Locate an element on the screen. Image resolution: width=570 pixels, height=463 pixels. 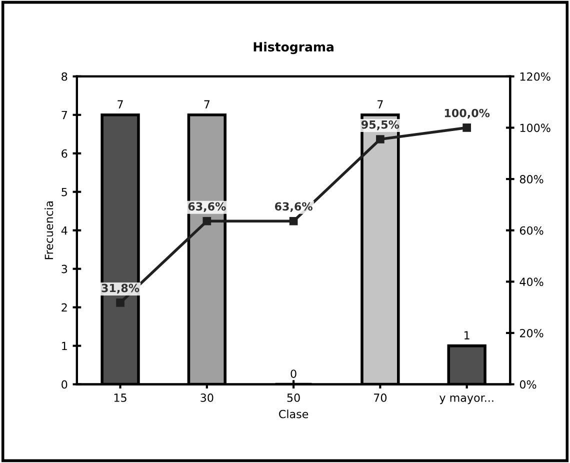
x-tick-label: 50 is located at coordinates (293, 398).